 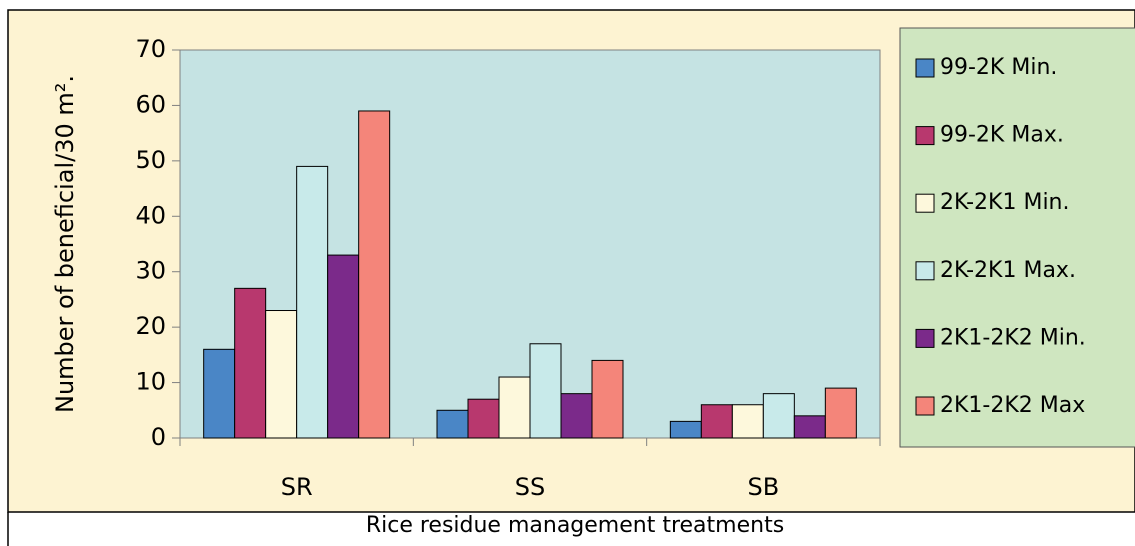 What do you see at coordinates (1012, 405) in the screenshot?
I see `legend-label: 2K1-2K2 Max` at bounding box center [1012, 405].